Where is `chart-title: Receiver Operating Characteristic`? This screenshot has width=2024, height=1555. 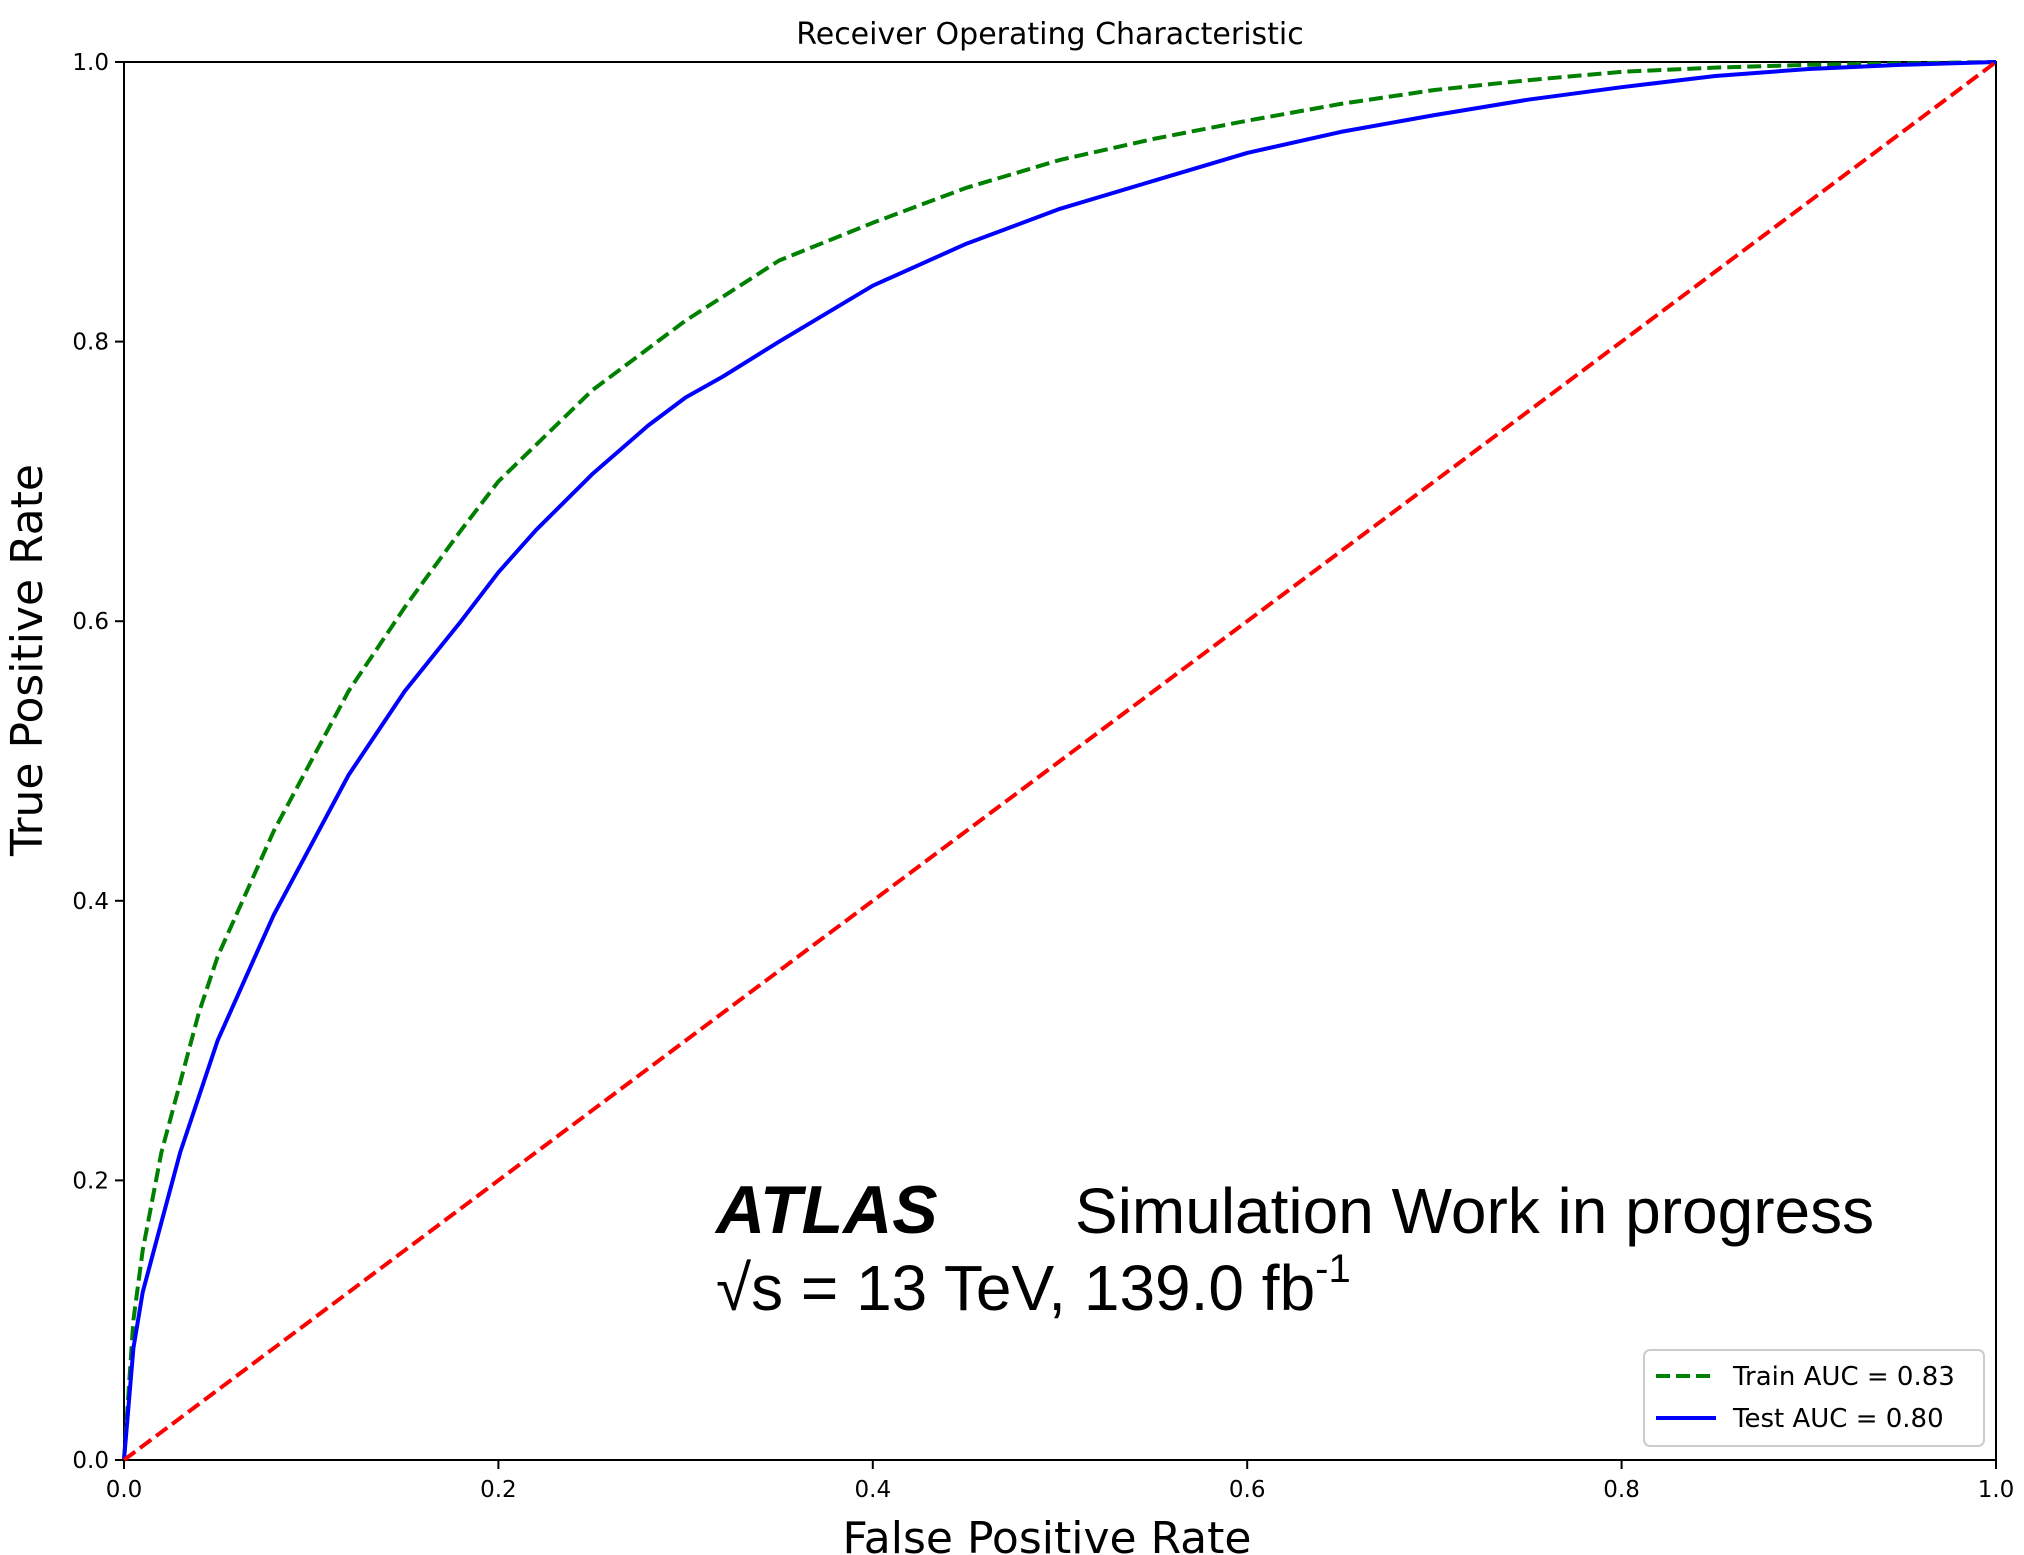 chart-title: Receiver Operating Characteristic is located at coordinates (1050, 34).